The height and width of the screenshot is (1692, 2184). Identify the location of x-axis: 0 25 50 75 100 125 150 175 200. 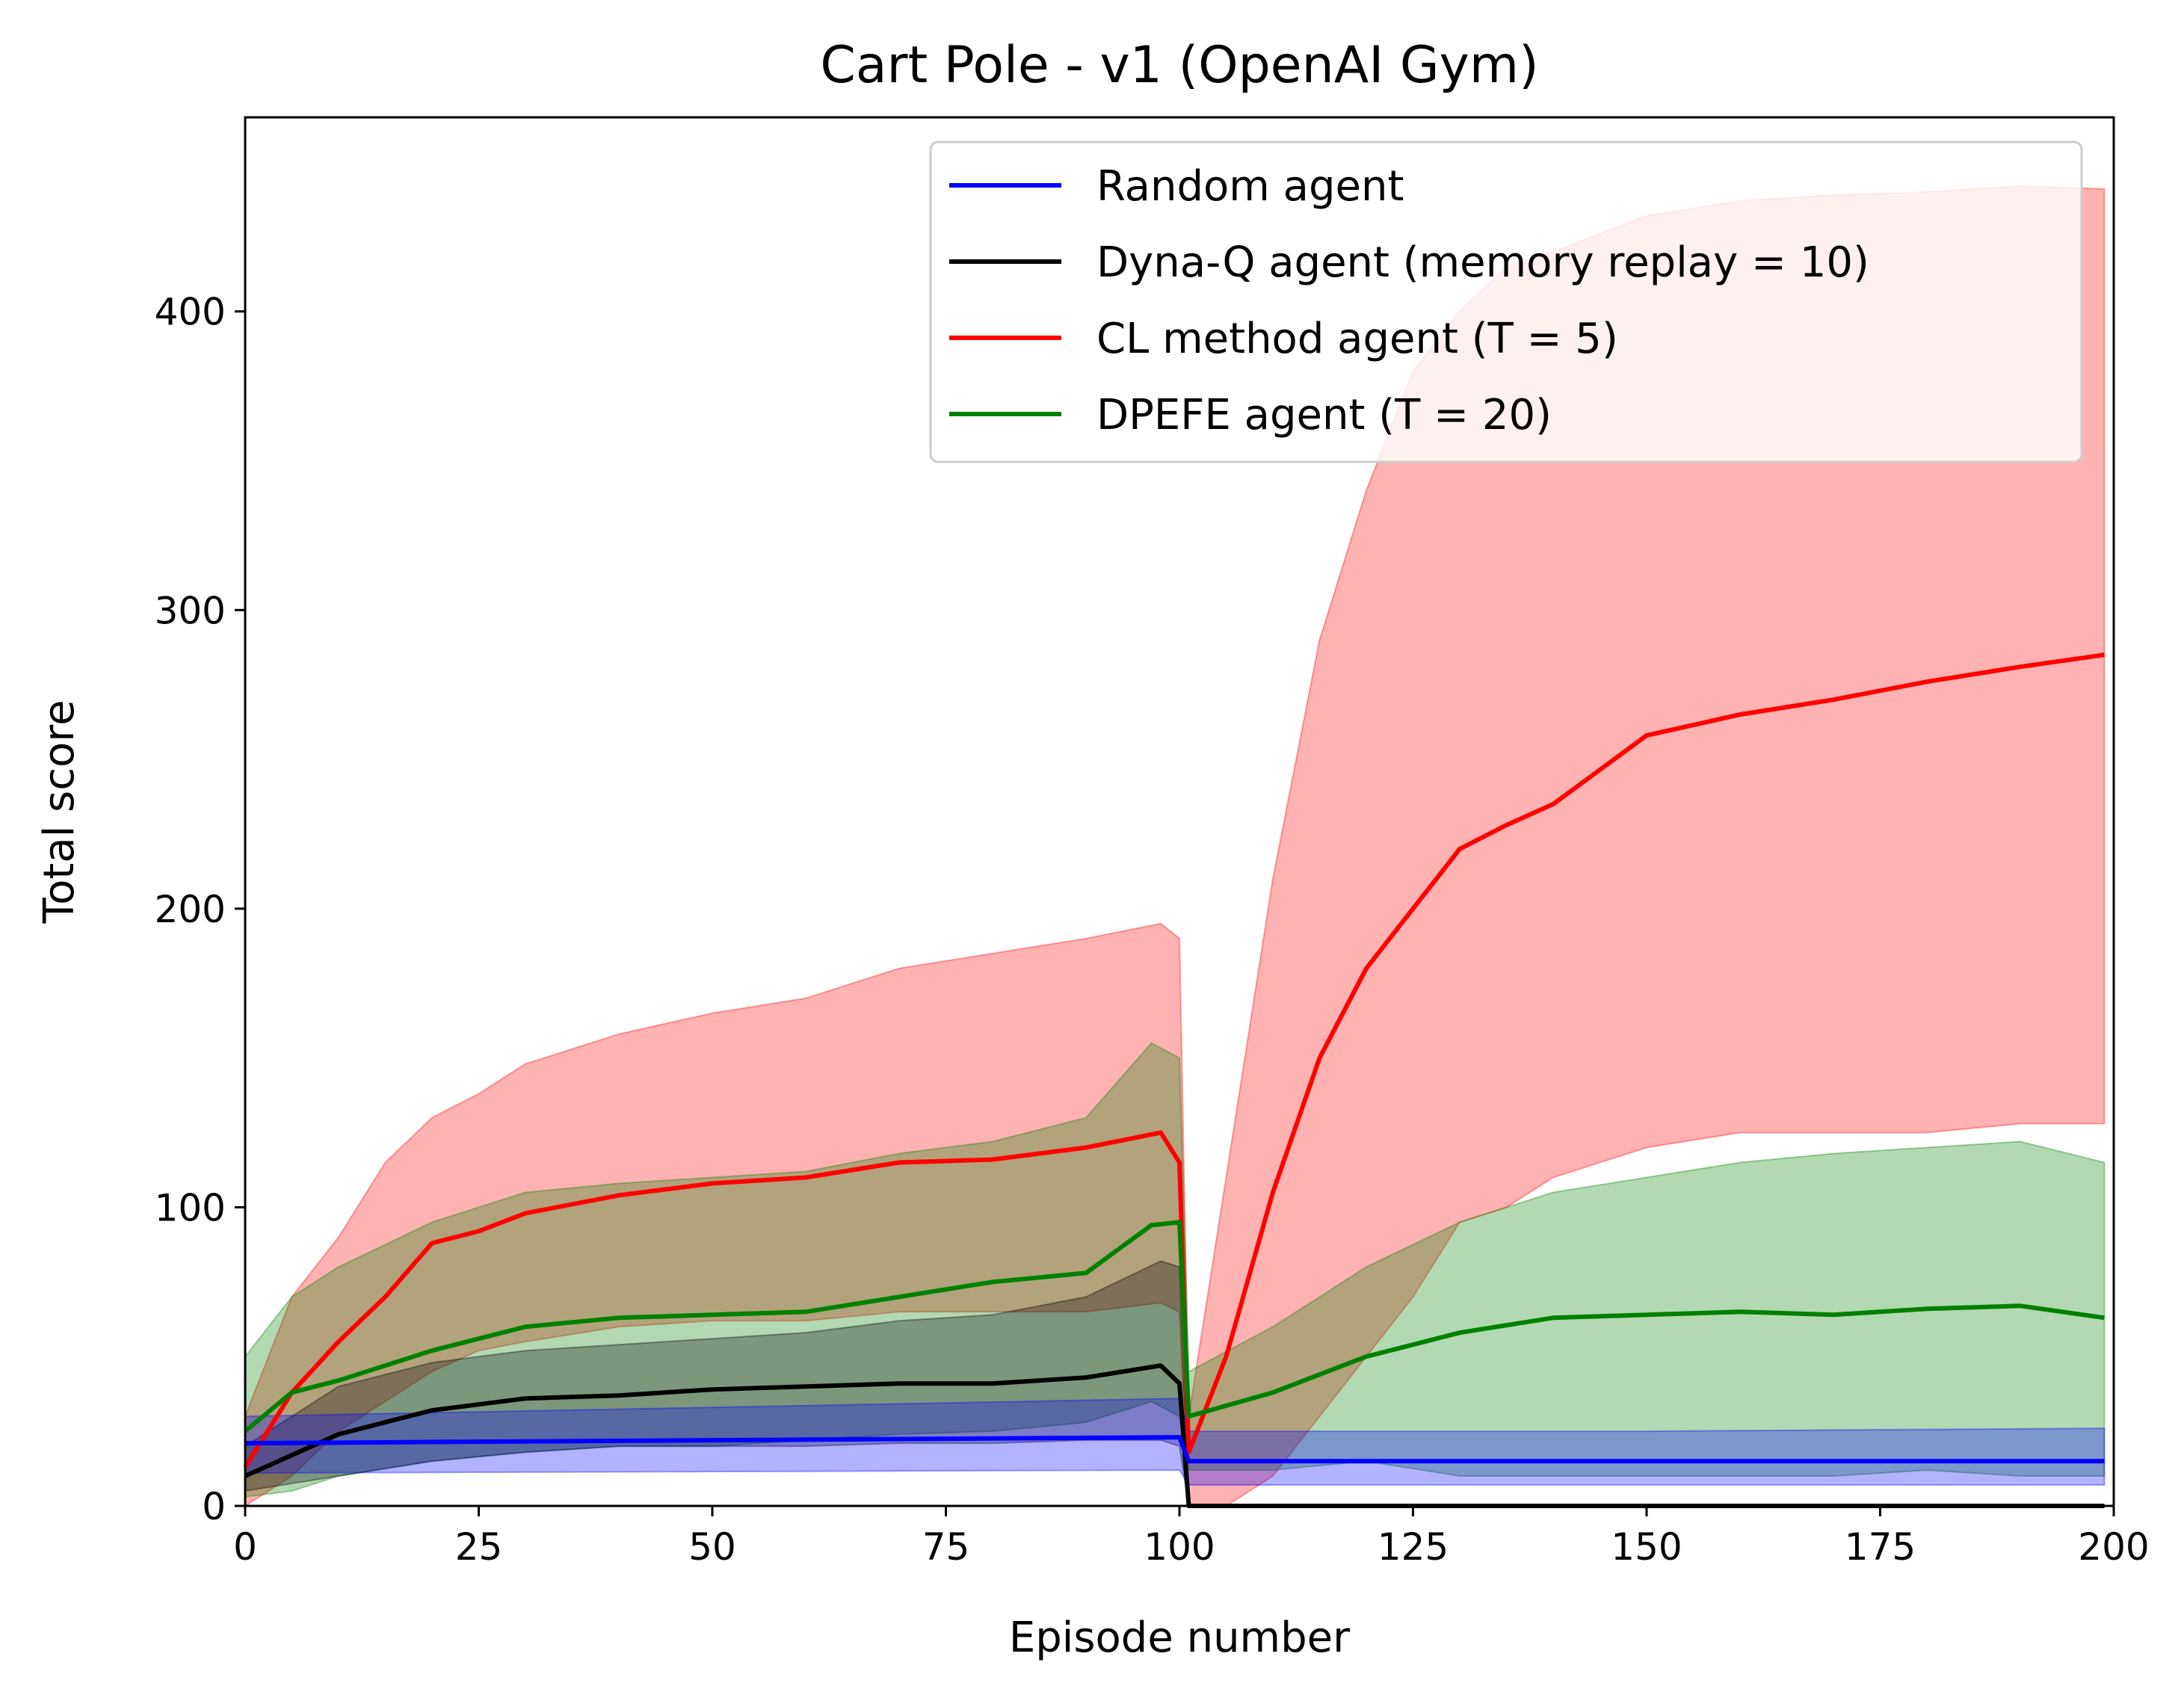
(1191, 1537).